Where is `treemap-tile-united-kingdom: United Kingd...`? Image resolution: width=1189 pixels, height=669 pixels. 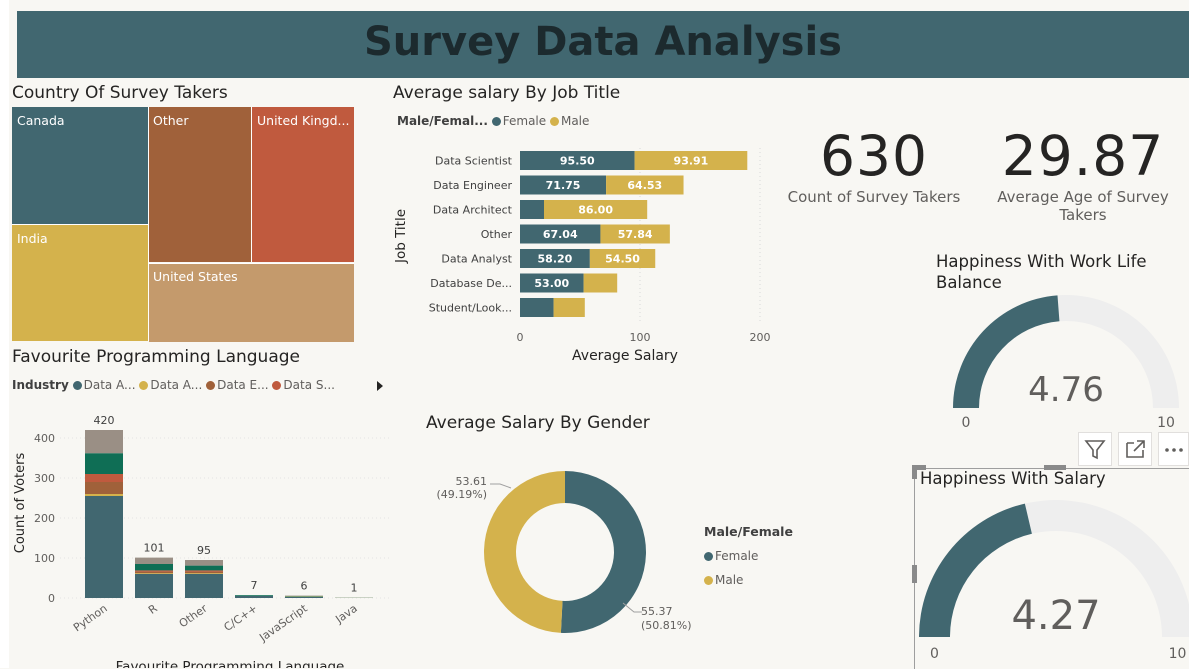
treemap-tile-united-kingdom: United Kingd... is located at coordinates (303, 184).